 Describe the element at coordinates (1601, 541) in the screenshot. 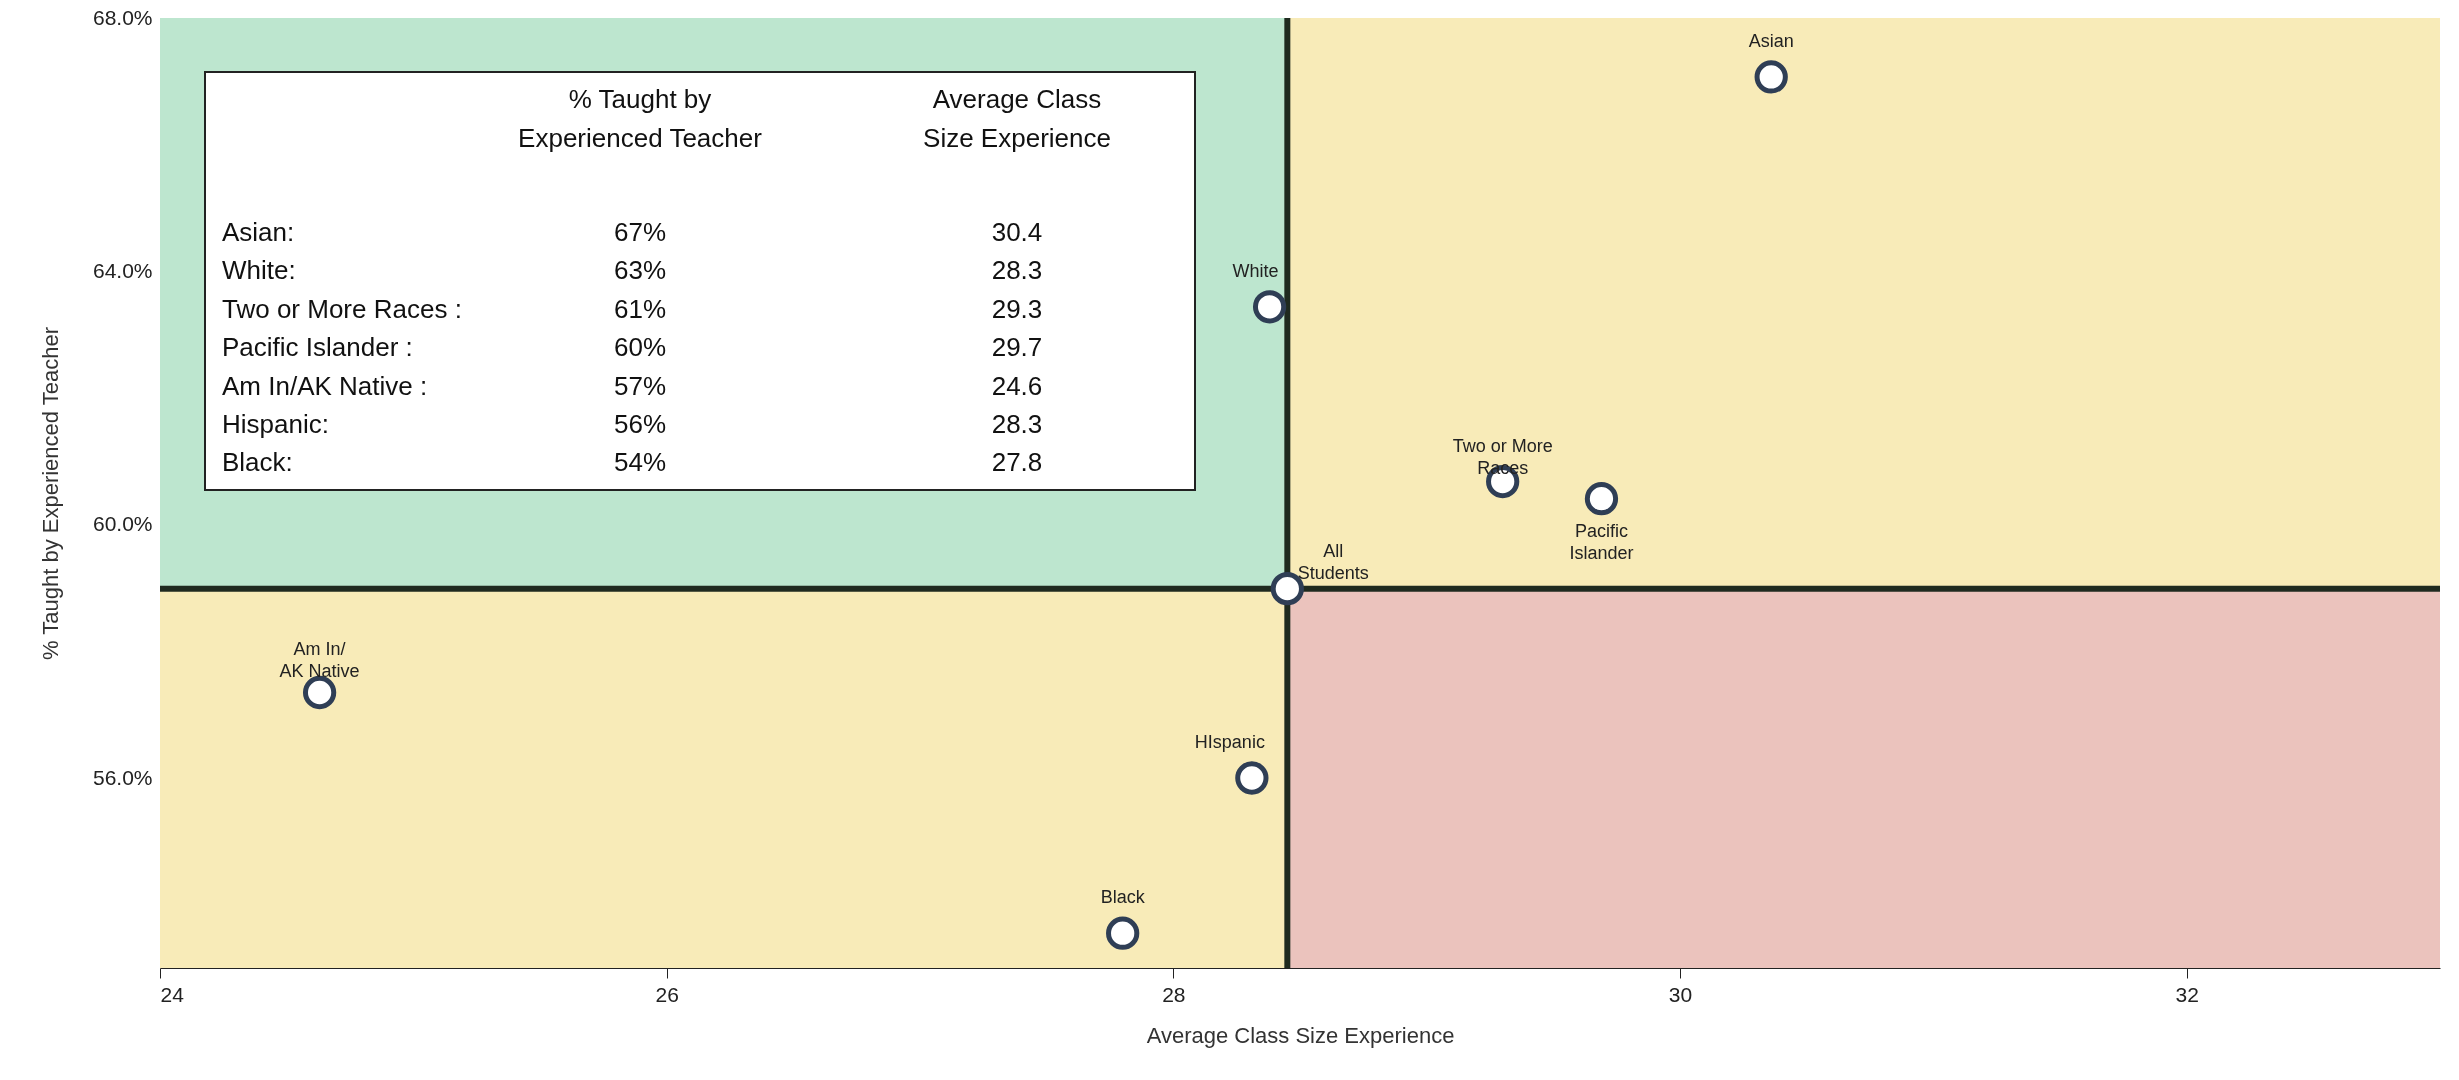

I see `annotation: Pacific Islander` at that location.